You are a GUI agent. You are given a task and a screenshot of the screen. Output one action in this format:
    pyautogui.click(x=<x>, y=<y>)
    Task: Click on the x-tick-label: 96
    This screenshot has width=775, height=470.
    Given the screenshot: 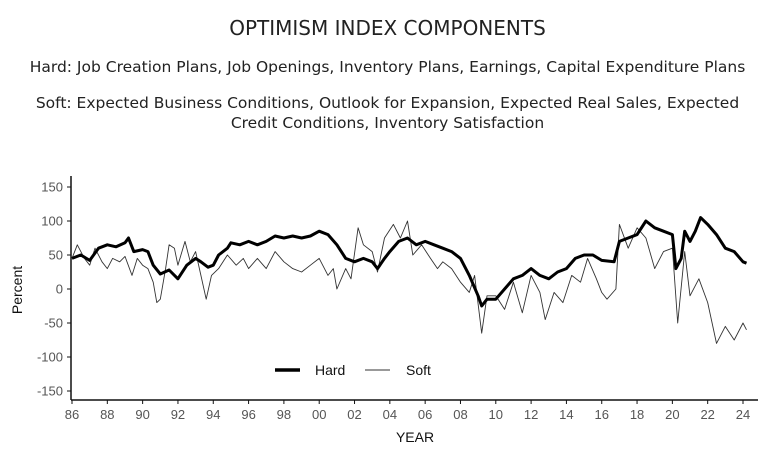 What is the action you would take?
    pyautogui.click(x=248, y=414)
    